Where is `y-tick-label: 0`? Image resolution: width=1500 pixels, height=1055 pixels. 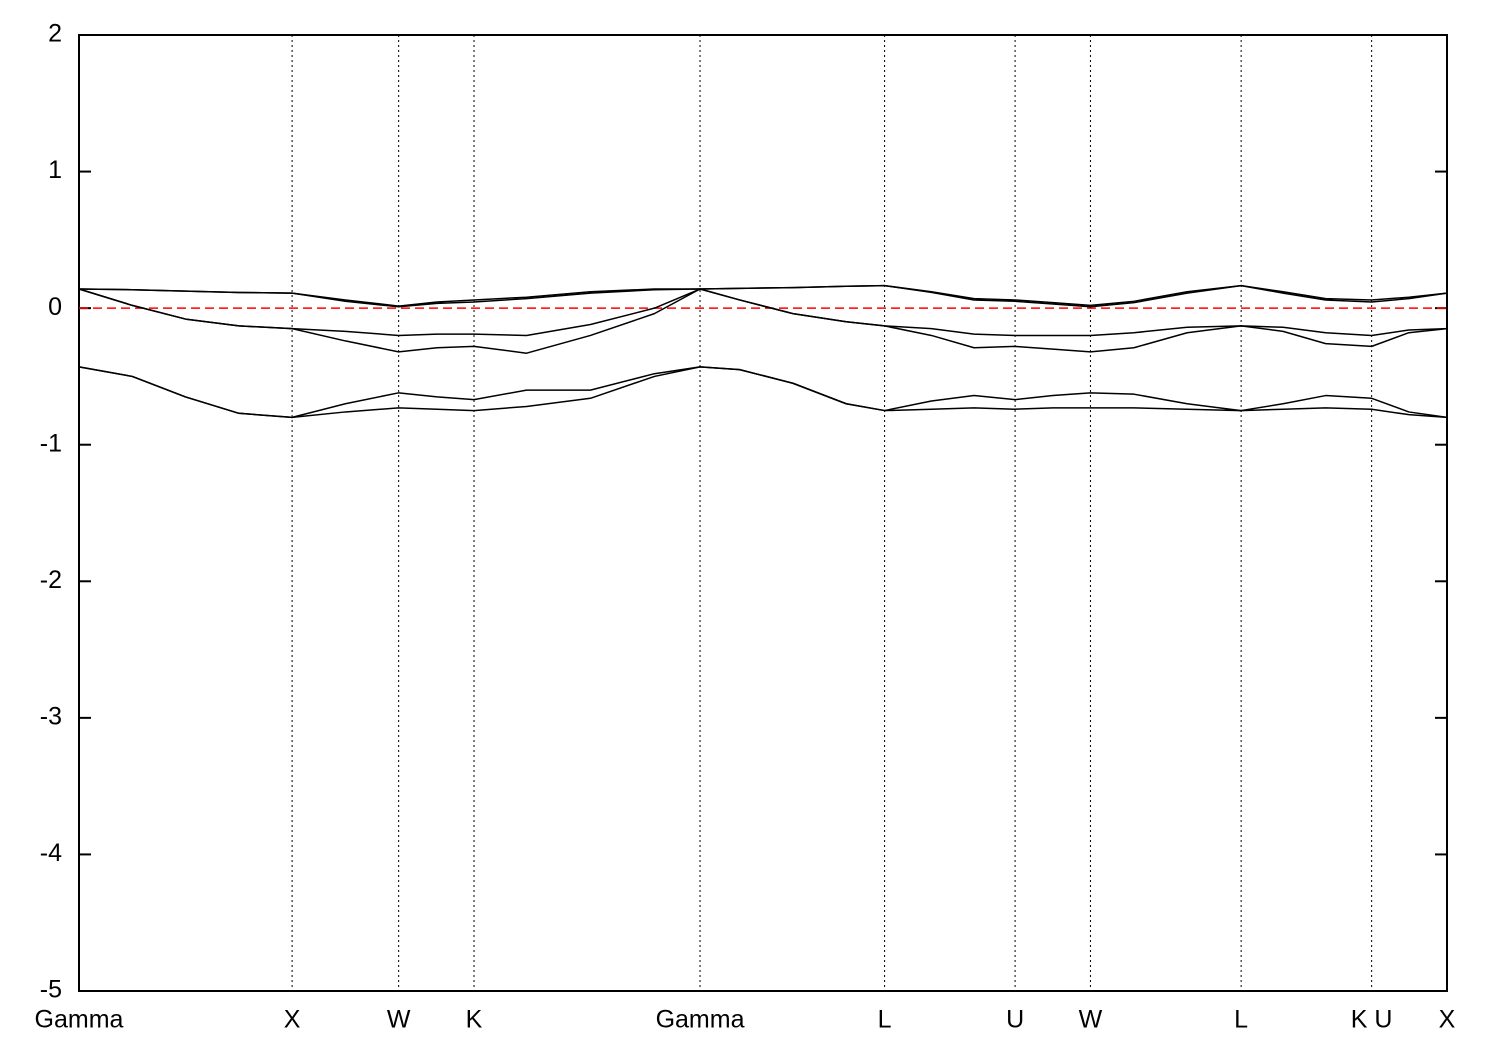 y-tick-label: 0 is located at coordinates (55, 307).